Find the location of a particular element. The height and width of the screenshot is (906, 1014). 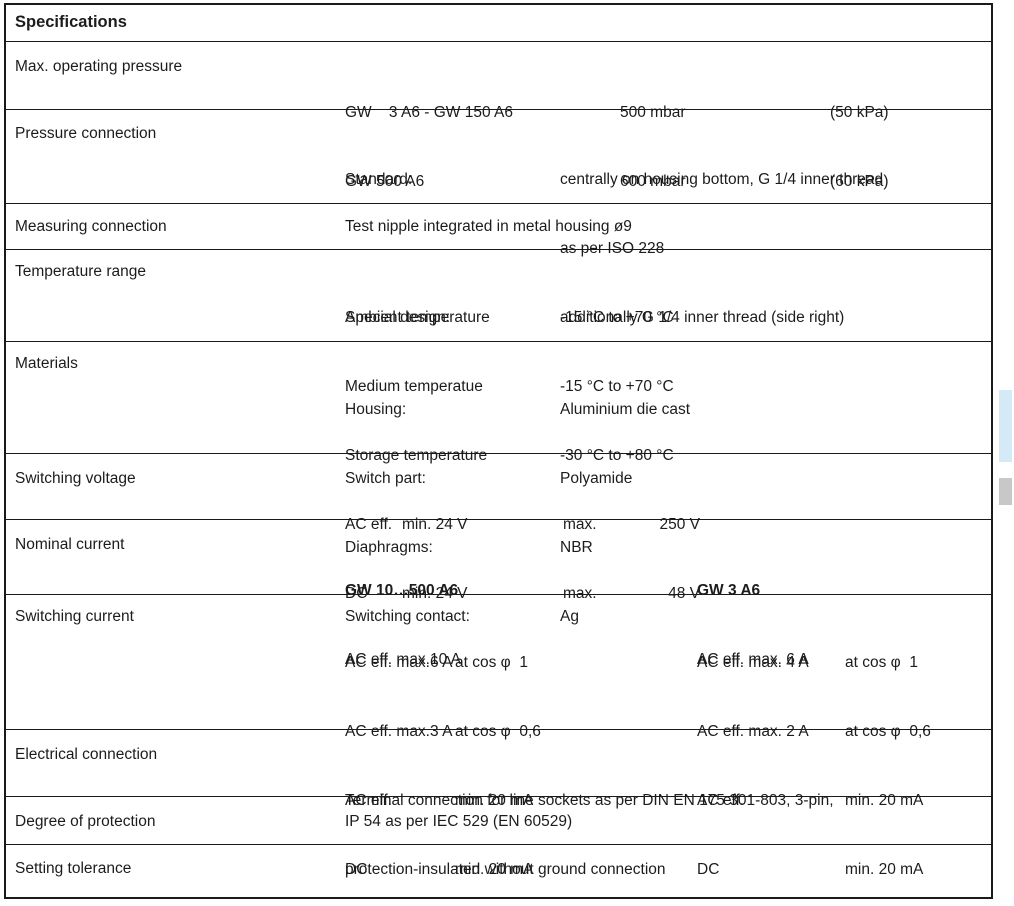

page-title: Specifications is located at coordinates (71, 22).